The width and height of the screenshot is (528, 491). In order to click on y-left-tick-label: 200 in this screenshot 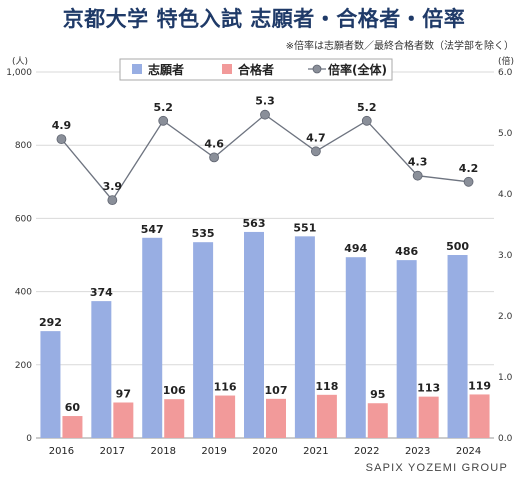, I will do `click(23, 366)`.